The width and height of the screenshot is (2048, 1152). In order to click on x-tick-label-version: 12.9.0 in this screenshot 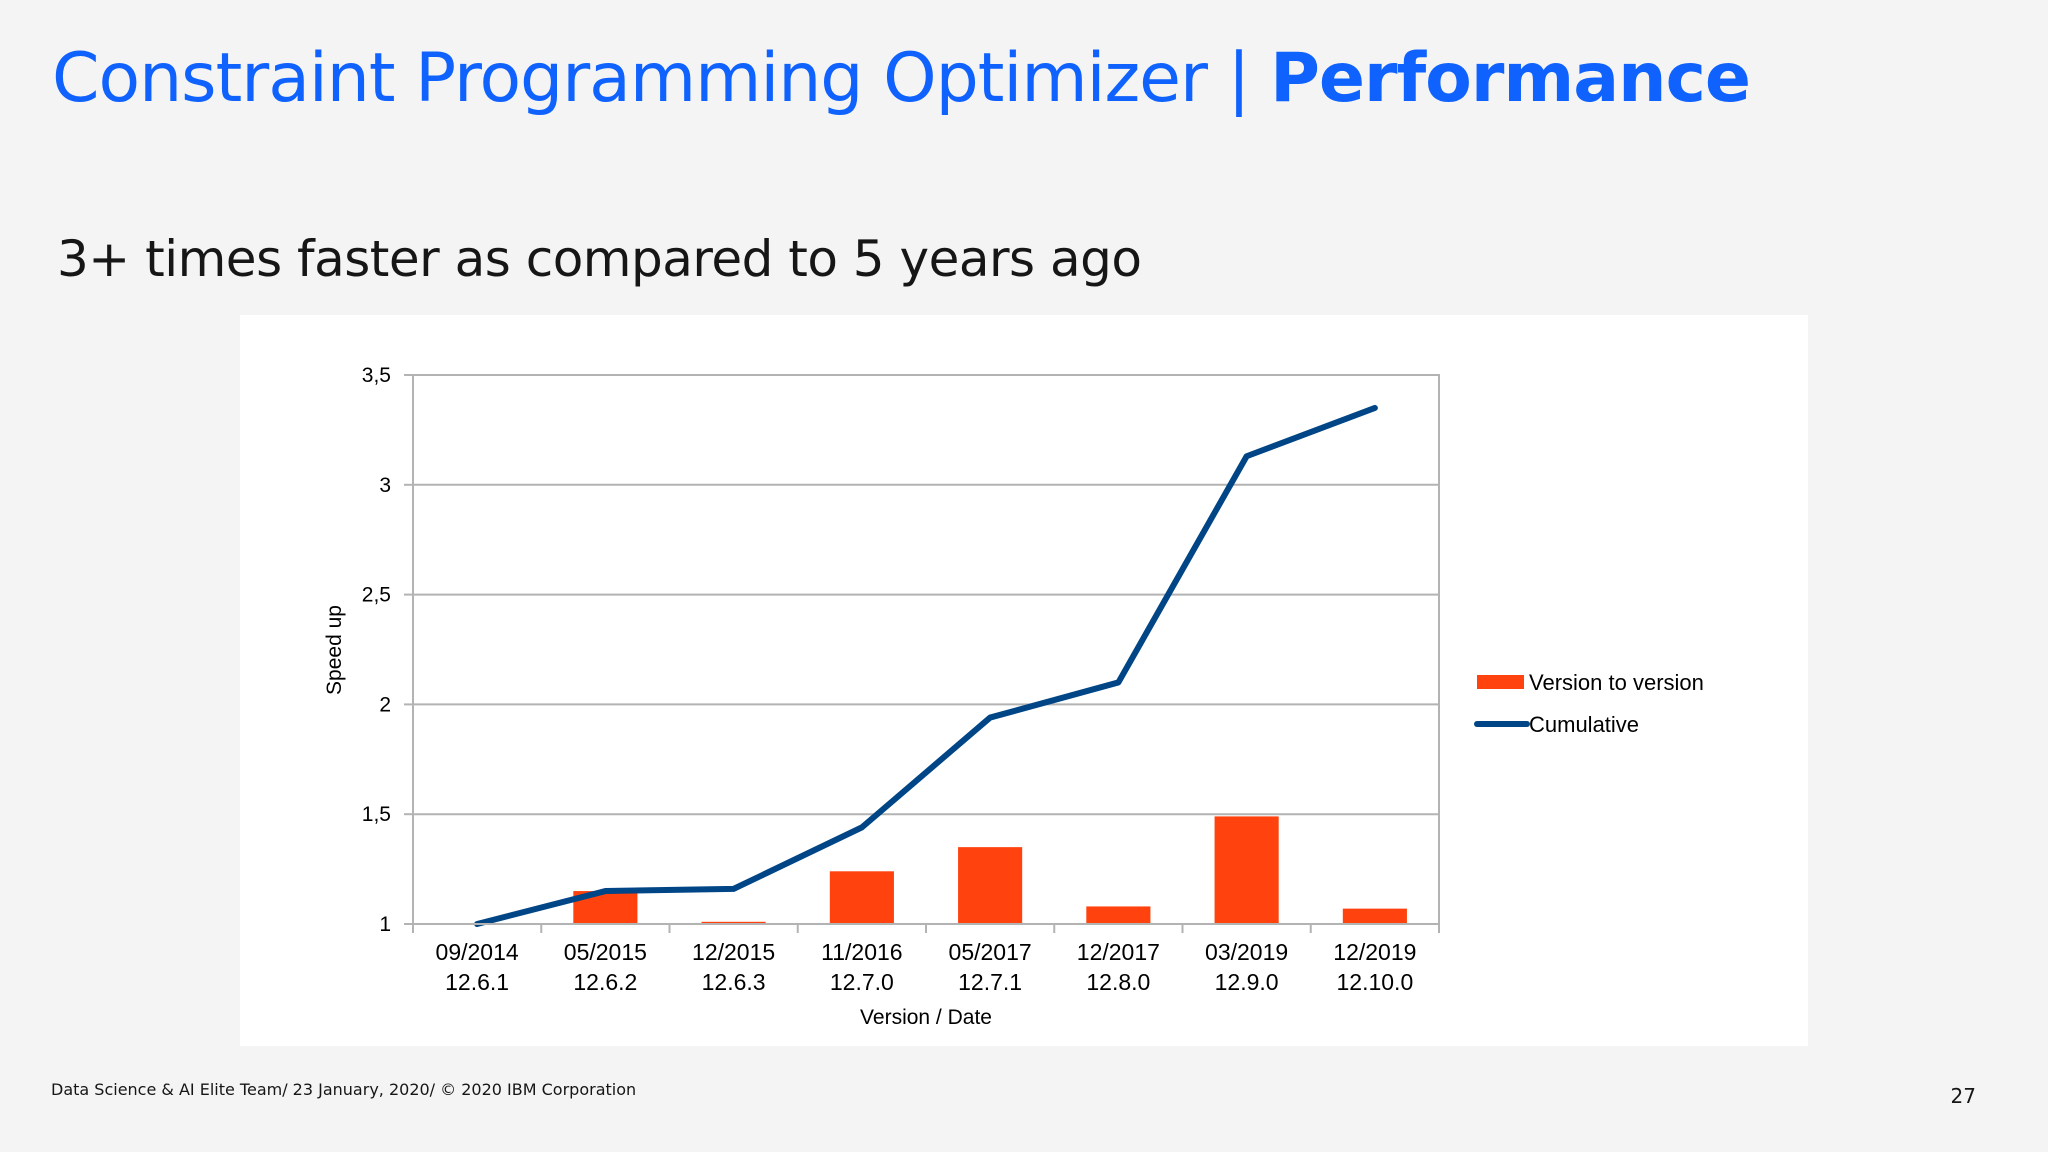, I will do `click(1247, 982)`.